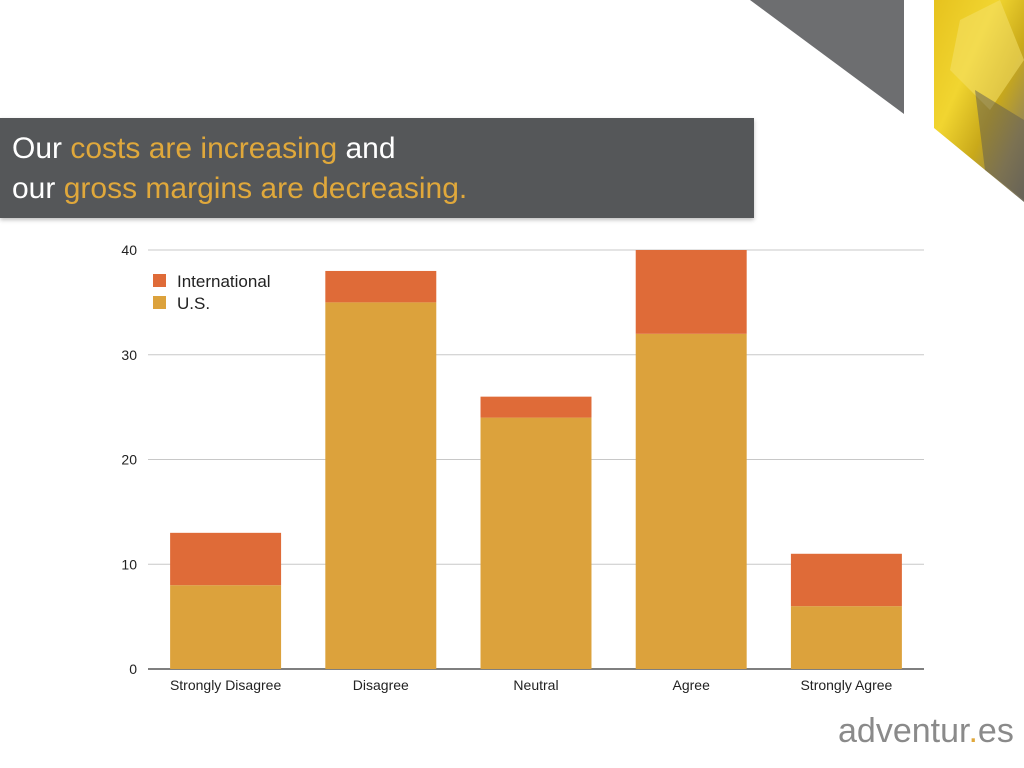 The image size is (1024, 768). What do you see at coordinates (381, 685) in the screenshot?
I see `x-tick-label: Disagree` at bounding box center [381, 685].